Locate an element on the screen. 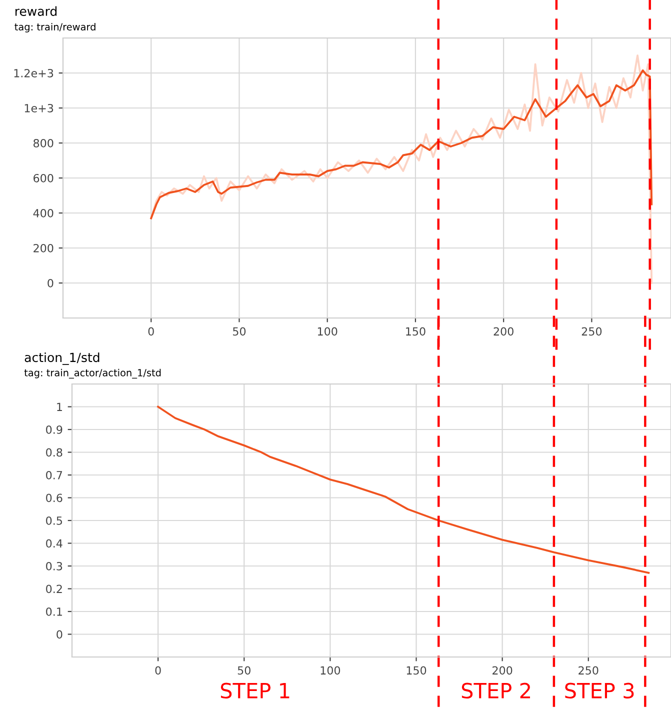 The width and height of the screenshot is (671, 709). y-tick-label: 0.6 is located at coordinates (54, 498).